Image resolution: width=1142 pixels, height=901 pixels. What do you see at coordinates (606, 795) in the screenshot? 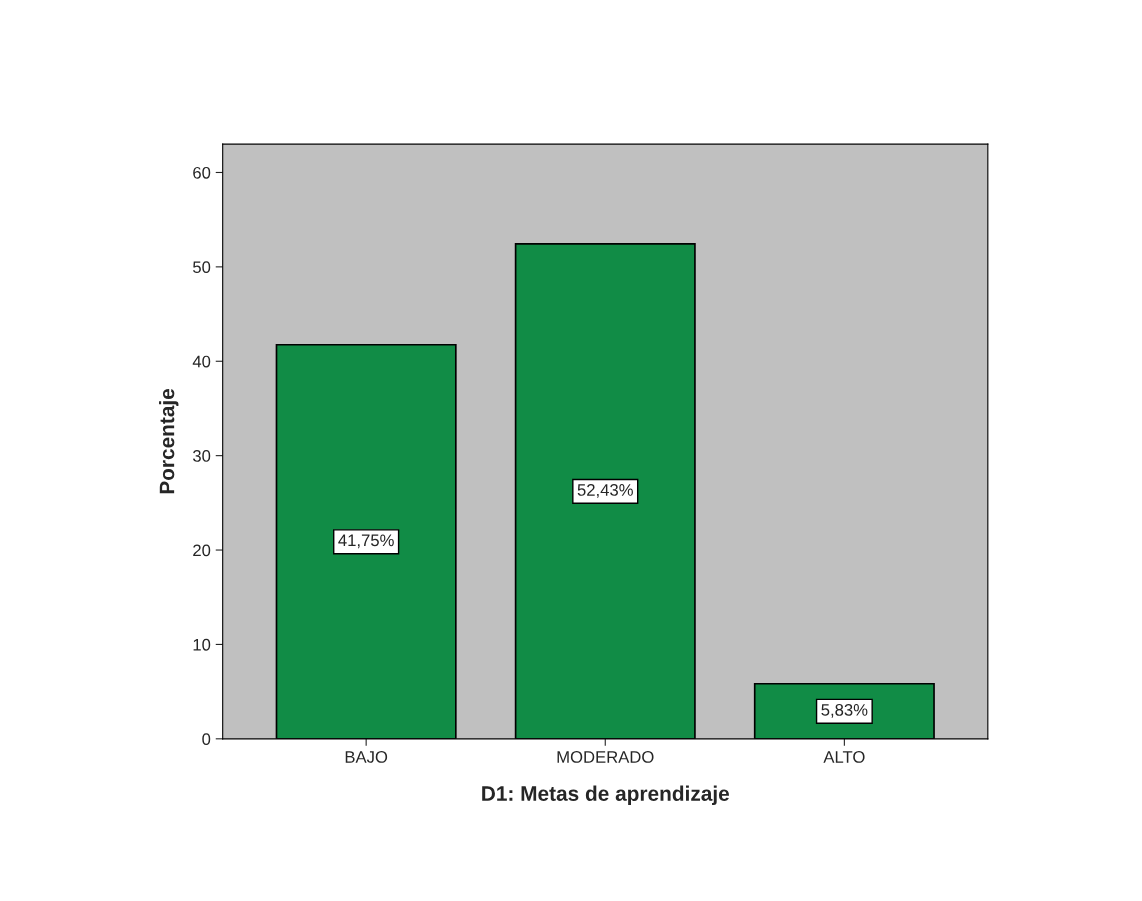
I see `x-axis-title: D1: Metas de aprendizaje` at bounding box center [606, 795].